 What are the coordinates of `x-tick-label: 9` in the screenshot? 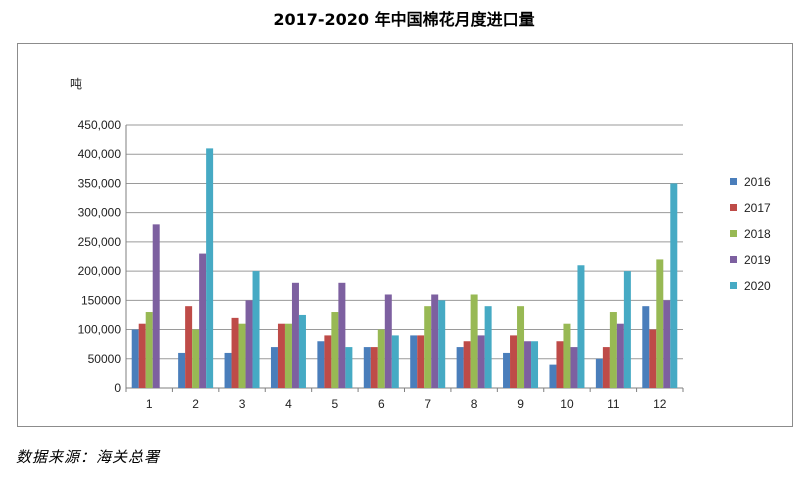 It's located at (520, 404).